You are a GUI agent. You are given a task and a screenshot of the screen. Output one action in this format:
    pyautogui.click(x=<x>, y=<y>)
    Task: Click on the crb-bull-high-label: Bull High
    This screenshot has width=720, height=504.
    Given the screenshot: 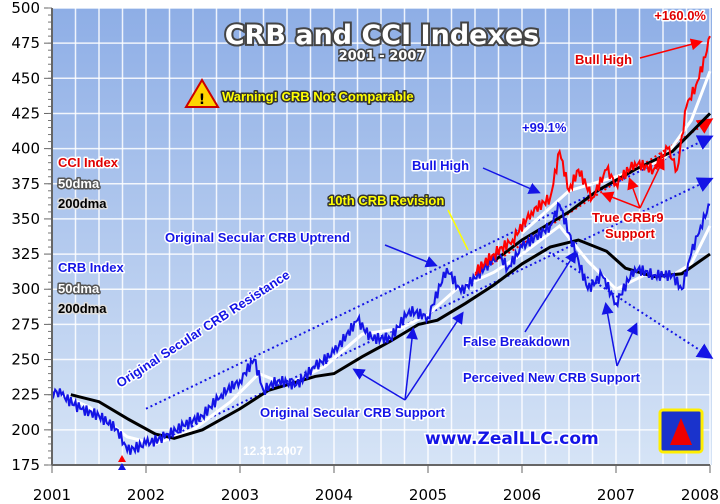 What is the action you would take?
    pyautogui.click(x=440, y=165)
    